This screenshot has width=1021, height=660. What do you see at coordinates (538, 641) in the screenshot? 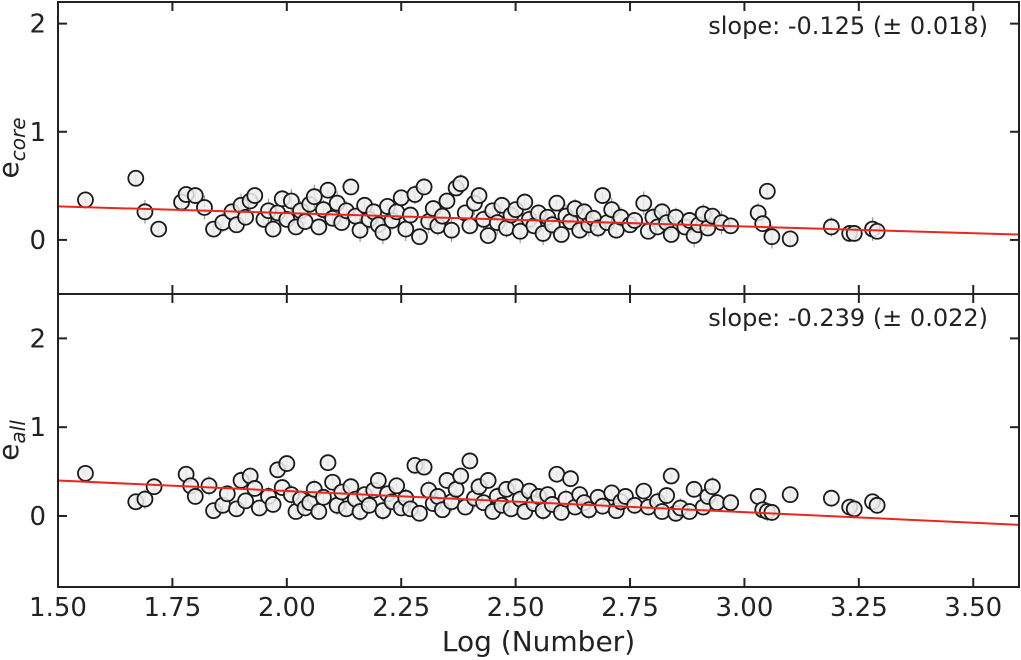
I see `x-axis-label: Log (Number)` at bounding box center [538, 641].